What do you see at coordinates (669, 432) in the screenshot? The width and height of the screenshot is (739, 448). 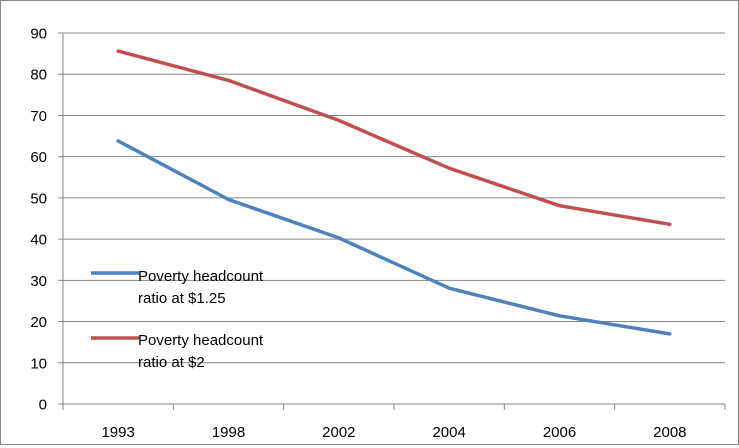 I see `x-tick-label: 2008` at bounding box center [669, 432].